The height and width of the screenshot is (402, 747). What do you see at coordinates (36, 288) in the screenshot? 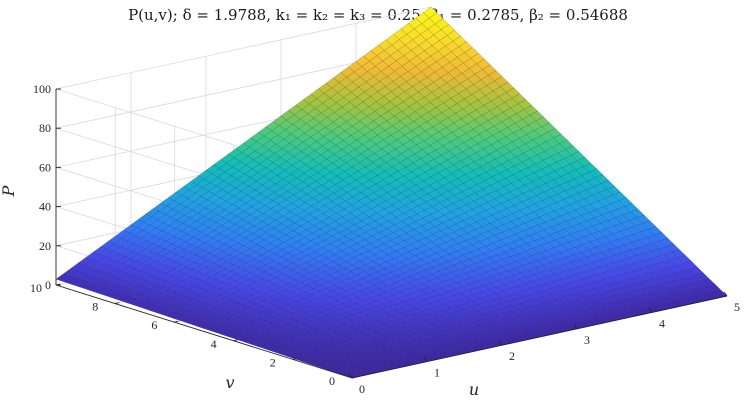
I see `v-tick-label: 10` at bounding box center [36, 288].